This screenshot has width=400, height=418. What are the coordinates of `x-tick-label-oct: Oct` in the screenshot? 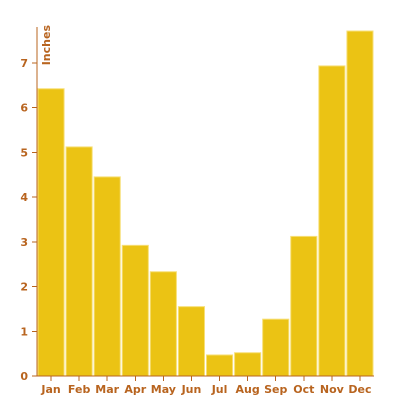 It's located at (303, 389).